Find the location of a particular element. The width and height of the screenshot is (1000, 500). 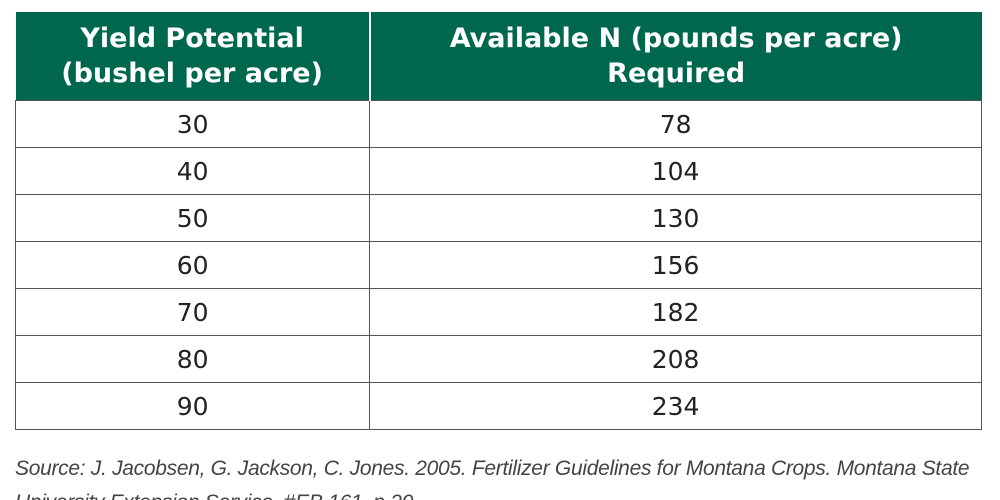

table-row: 50 130 is located at coordinates (498, 218).